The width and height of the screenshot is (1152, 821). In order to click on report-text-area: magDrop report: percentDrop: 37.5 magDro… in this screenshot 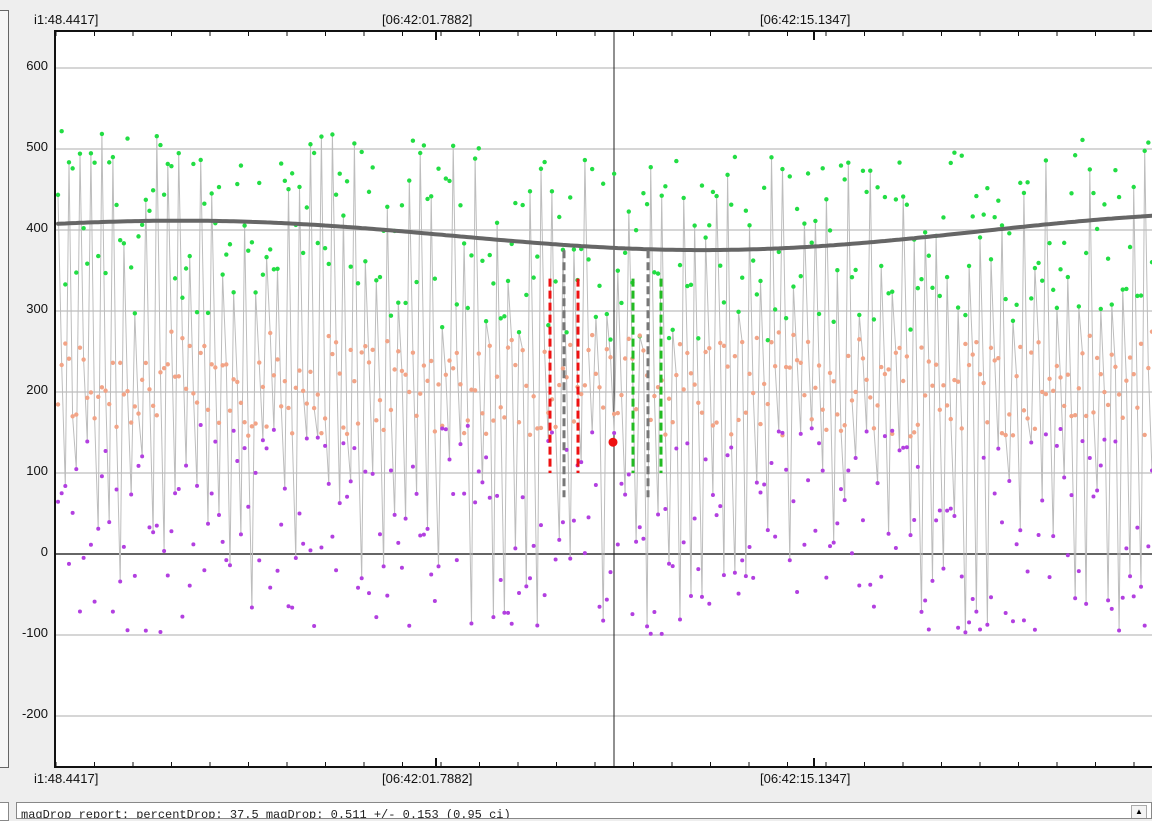, I will do `click(584, 810)`.